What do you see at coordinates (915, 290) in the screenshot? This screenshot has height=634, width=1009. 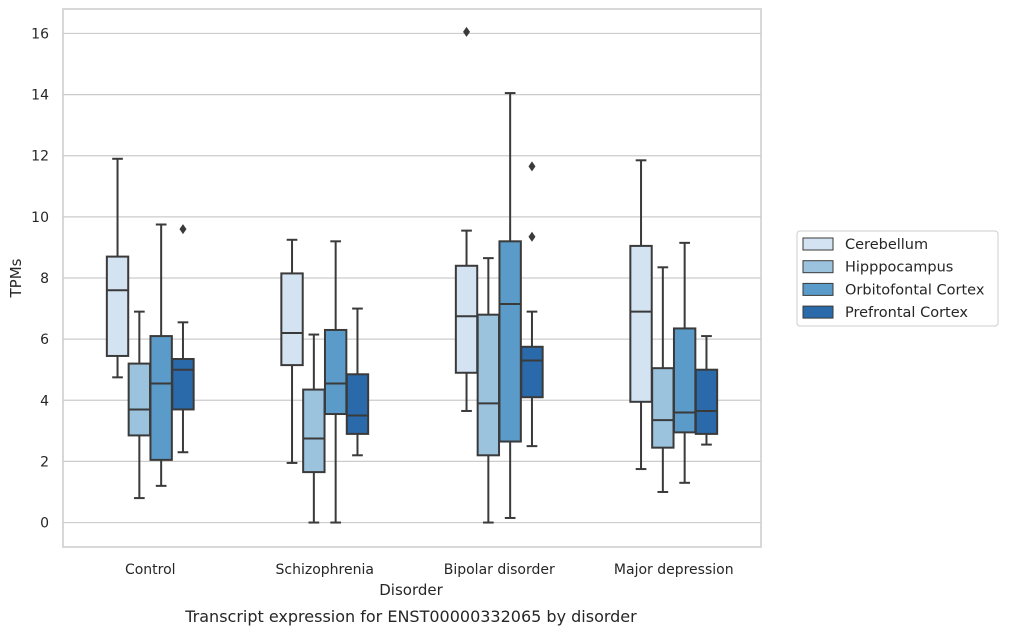 I see `legend-label: Orbitofontal Cortex` at bounding box center [915, 290].